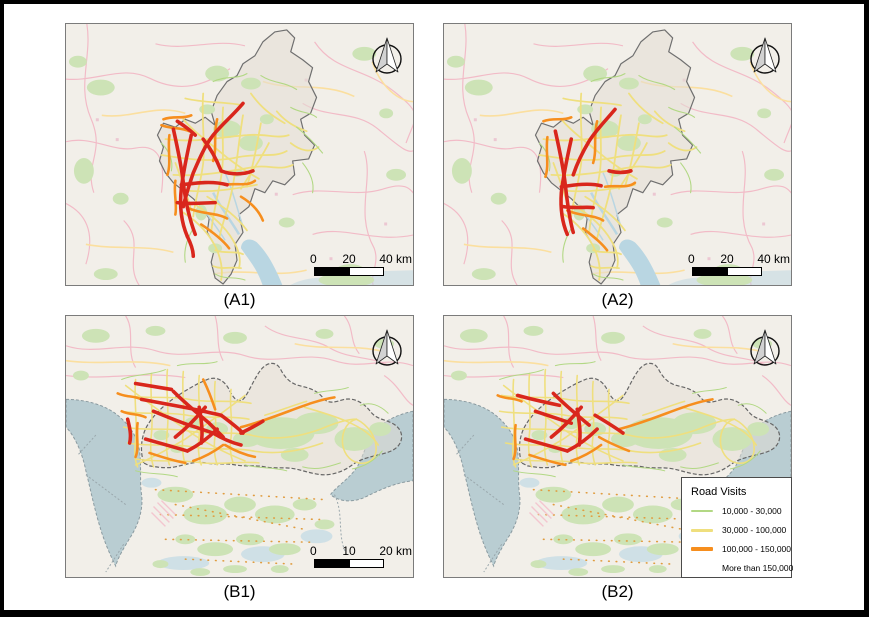 This screenshot has width=869, height=617. I want to click on legend-label: 100,000 - 150,000, so click(757, 549).